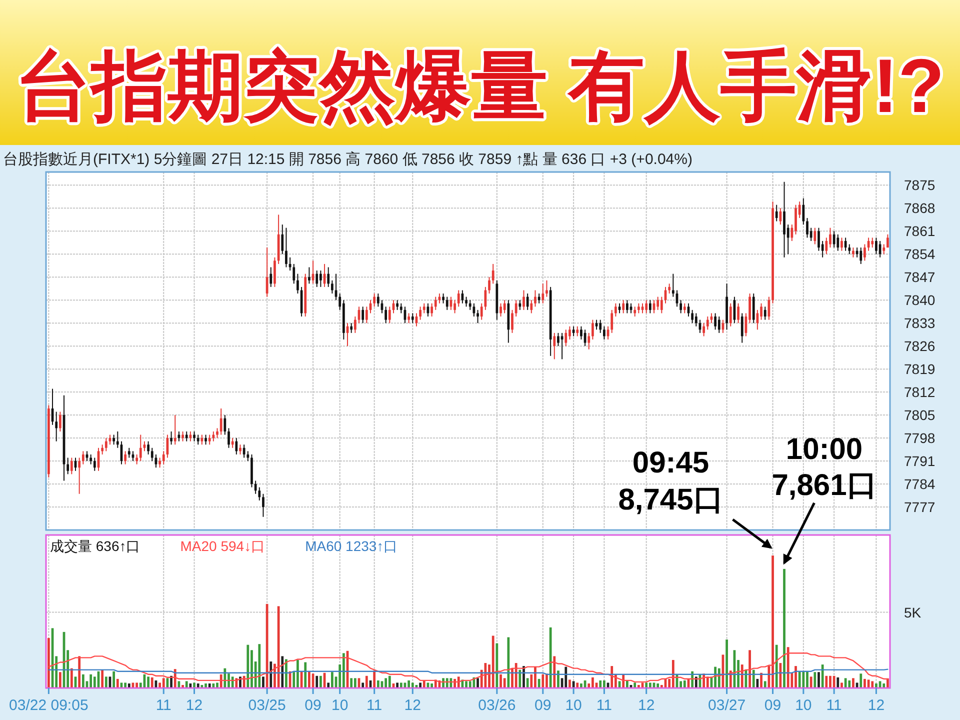 The height and width of the screenshot is (720, 960). I want to click on y-tick-label: 7840, so click(920, 300).